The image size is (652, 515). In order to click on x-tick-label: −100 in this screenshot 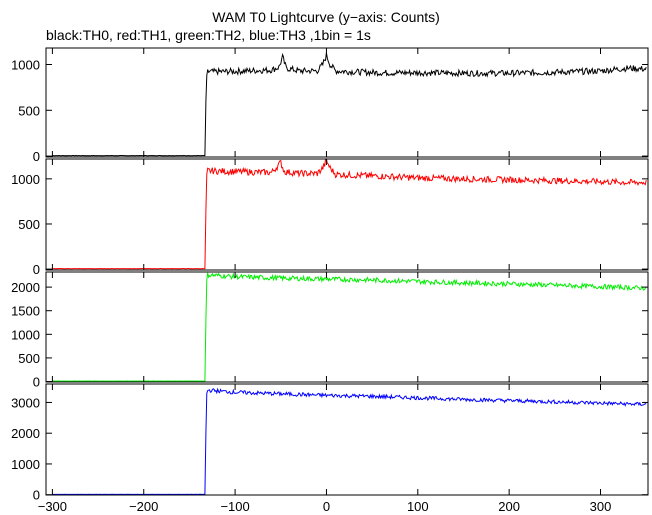, I will do `click(234, 506)`.